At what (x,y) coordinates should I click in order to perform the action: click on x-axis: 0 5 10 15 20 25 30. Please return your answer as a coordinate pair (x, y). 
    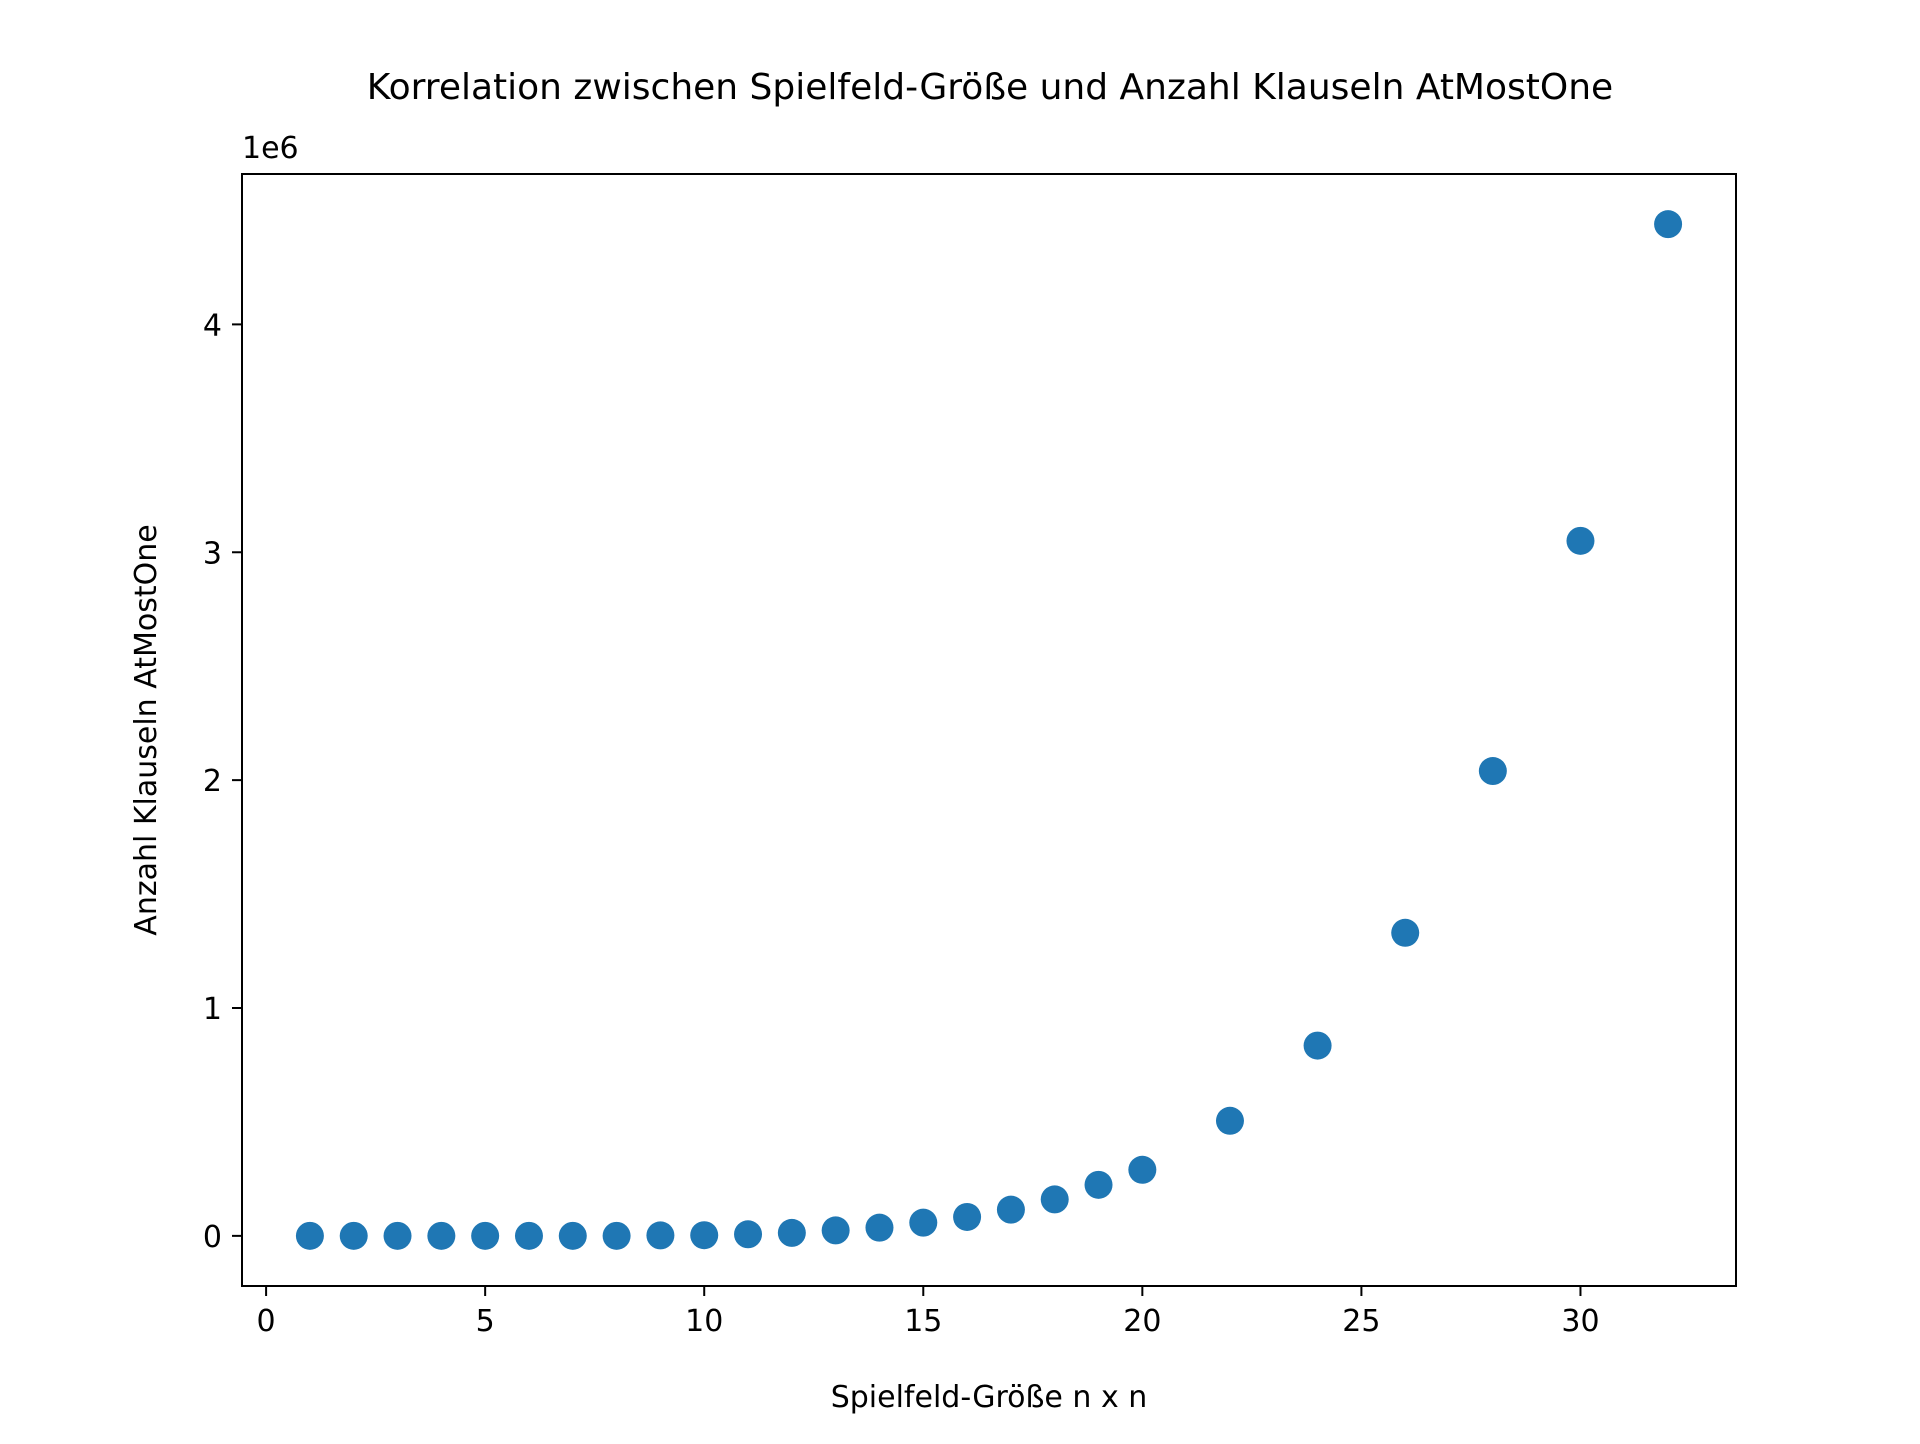
    Looking at the image, I should click on (928, 1312).